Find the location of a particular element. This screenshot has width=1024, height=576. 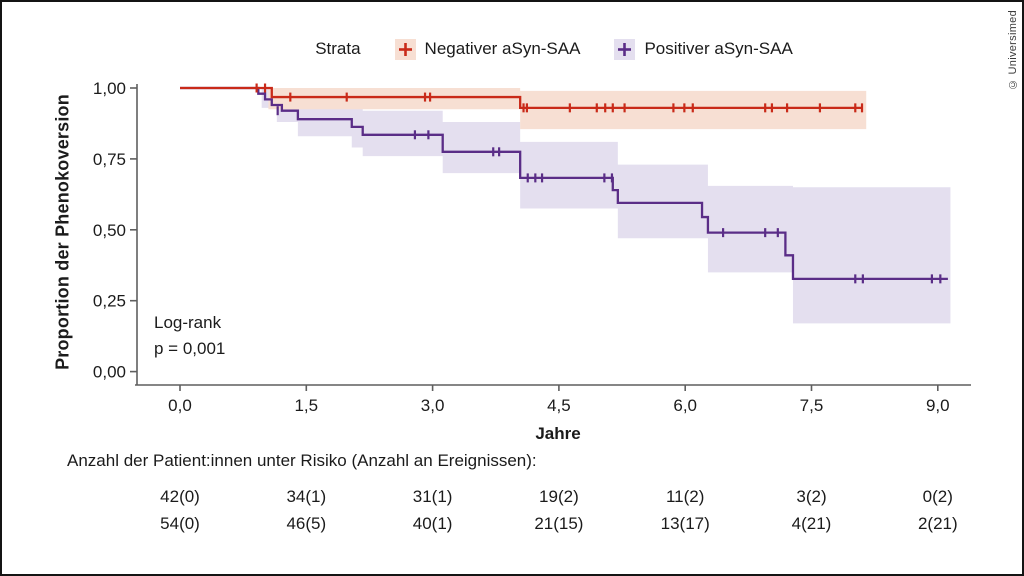

risk-cell: 21(15) is located at coordinates (559, 523).